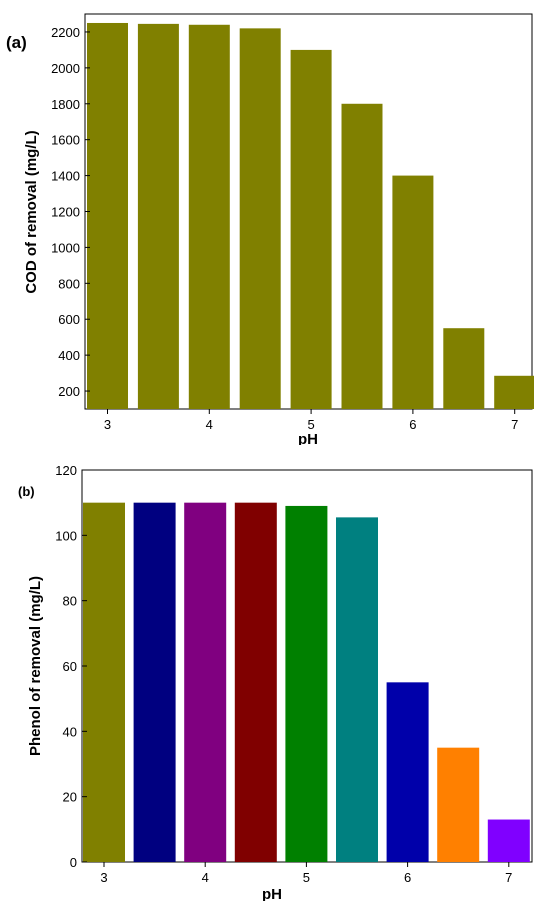  I want to click on y-tick-label-a-3: 800, so click(69, 283).